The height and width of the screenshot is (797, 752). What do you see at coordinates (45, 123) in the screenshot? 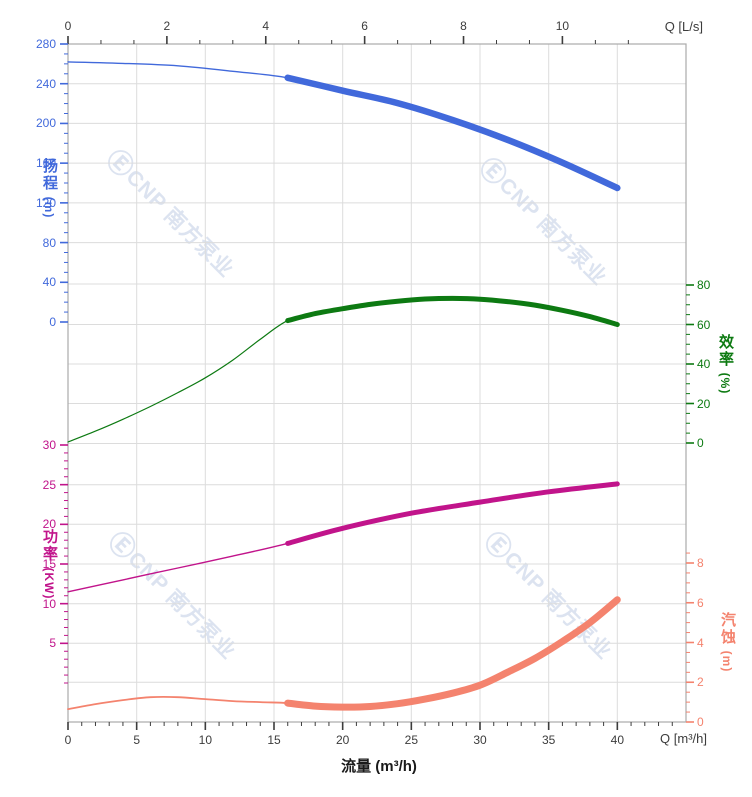
I see `tick-label: 200` at bounding box center [45, 123].